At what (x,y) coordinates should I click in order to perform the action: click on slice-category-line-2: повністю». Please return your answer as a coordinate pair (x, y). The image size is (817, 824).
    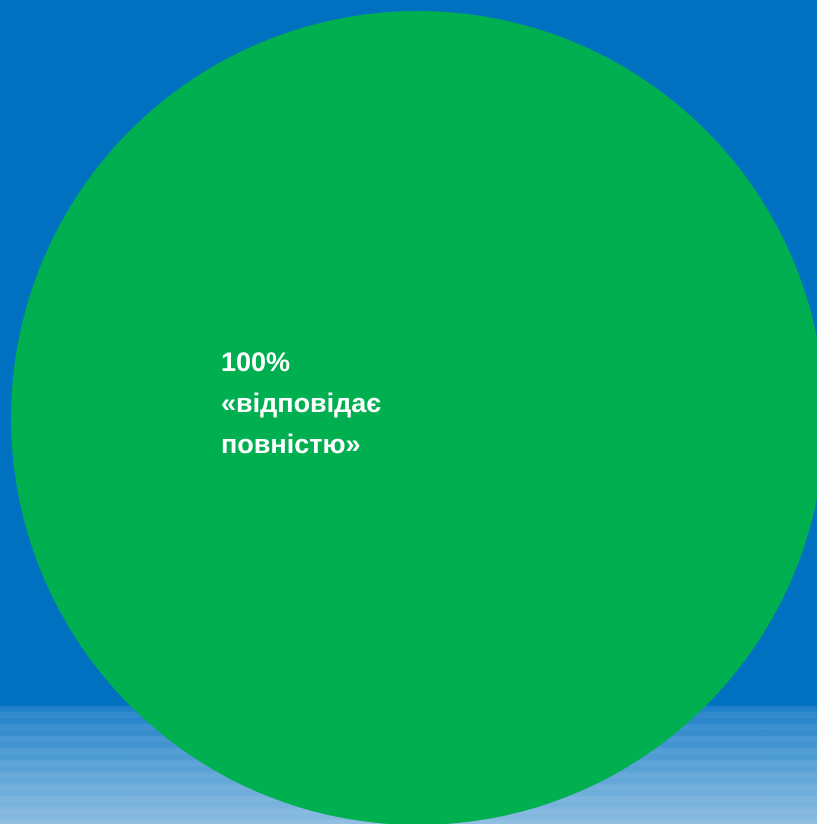
    Looking at the image, I should click on (291, 444).